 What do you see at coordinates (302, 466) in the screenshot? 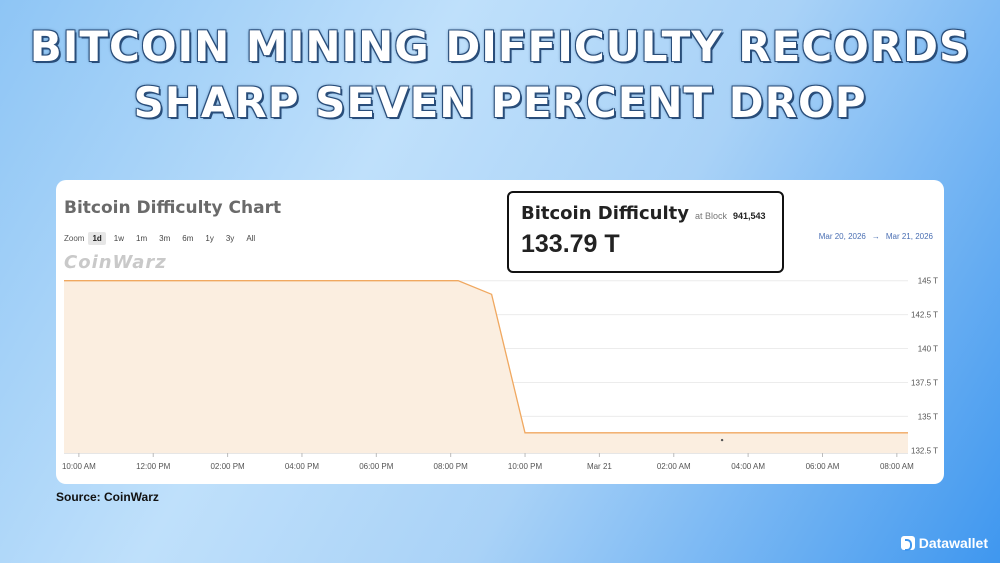
I see `x-tick-label: 04:00 PM` at bounding box center [302, 466].